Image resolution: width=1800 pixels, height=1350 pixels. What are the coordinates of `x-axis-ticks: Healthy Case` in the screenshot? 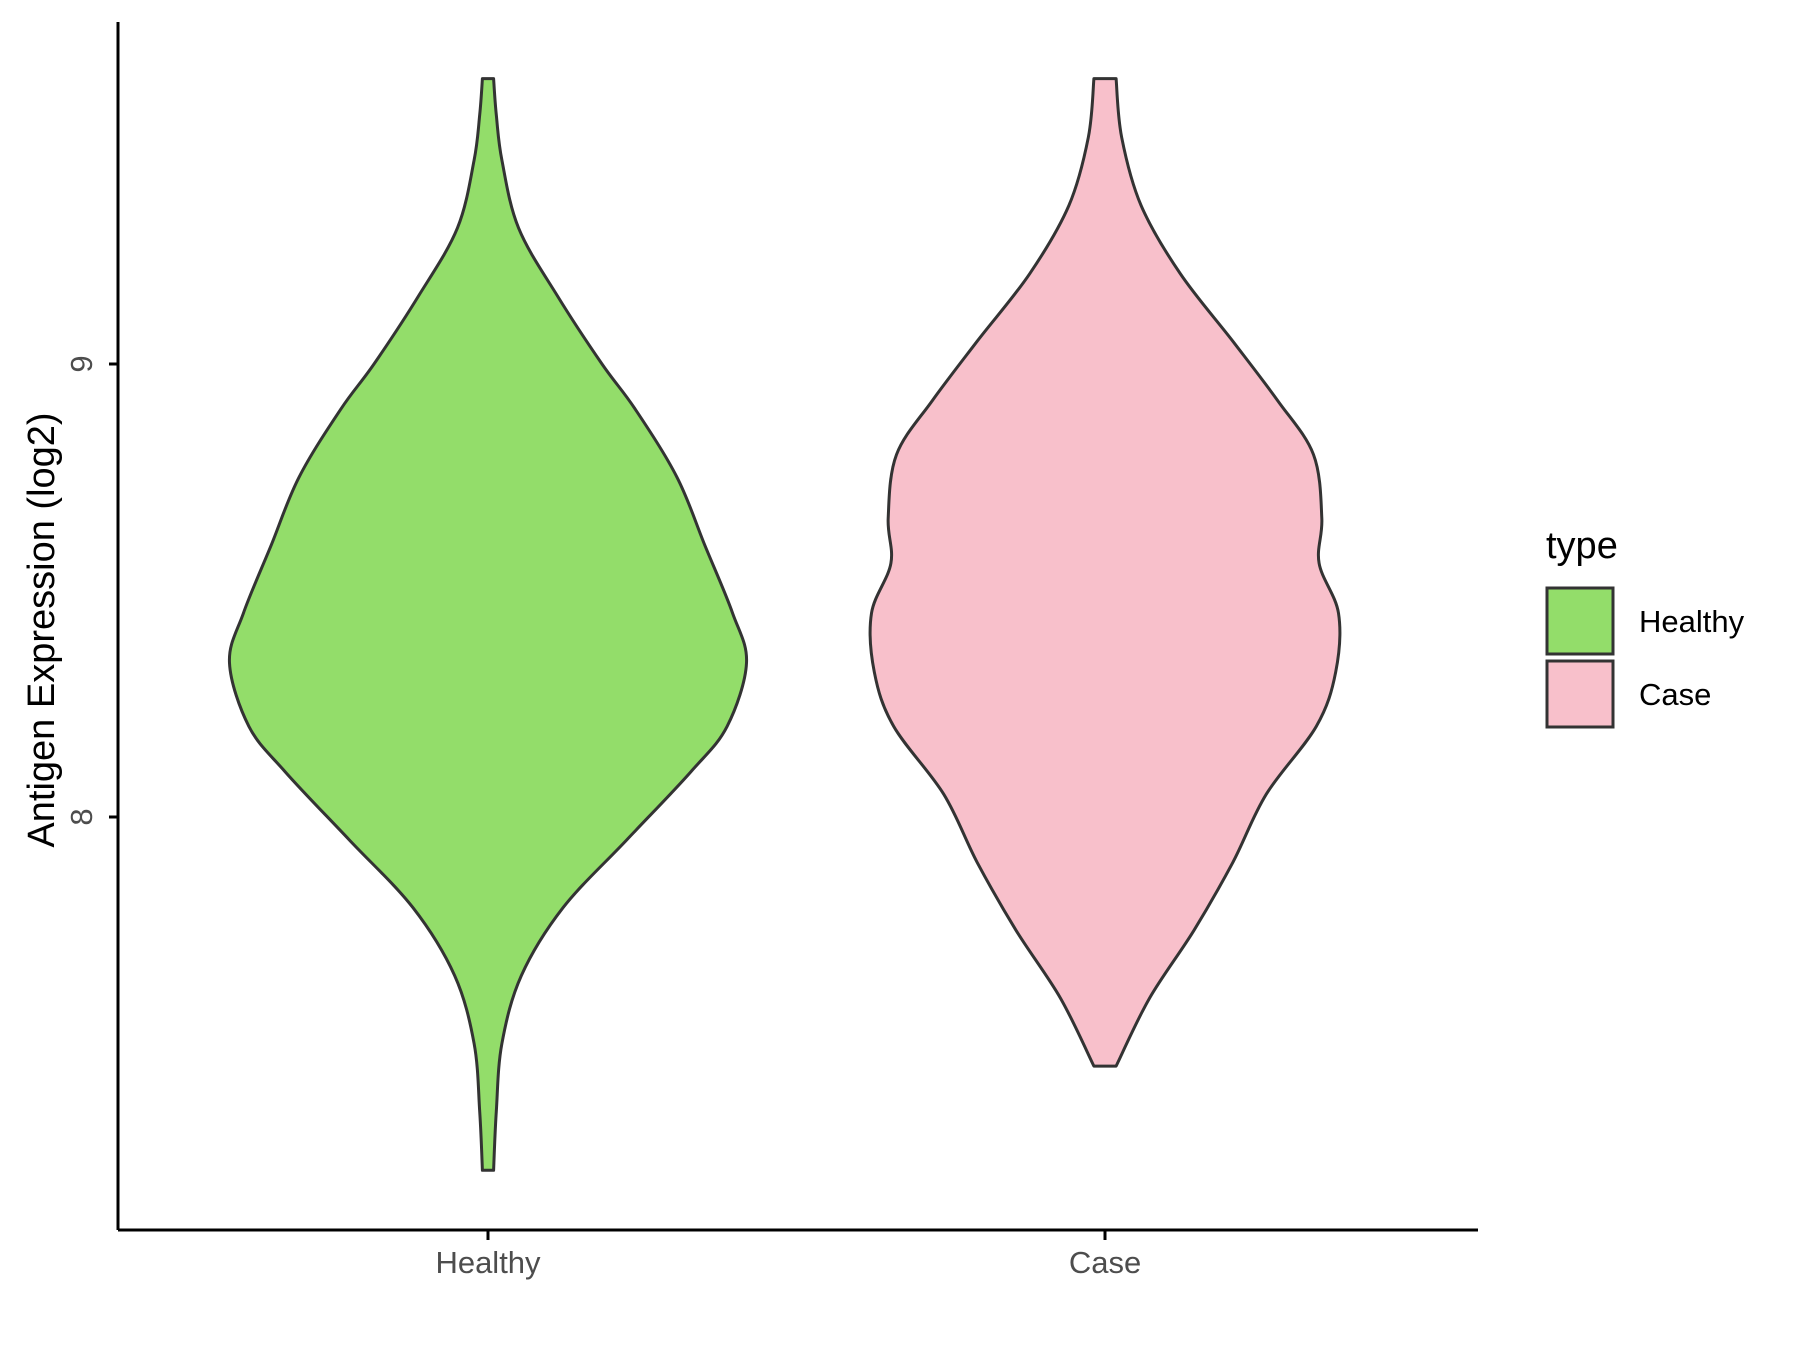 It's located at (788, 1255).